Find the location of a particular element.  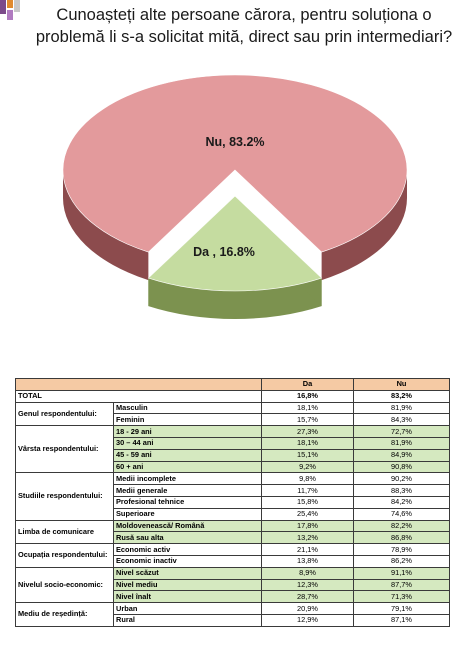

value-nu: 86,2% is located at coordinates (401, 561).